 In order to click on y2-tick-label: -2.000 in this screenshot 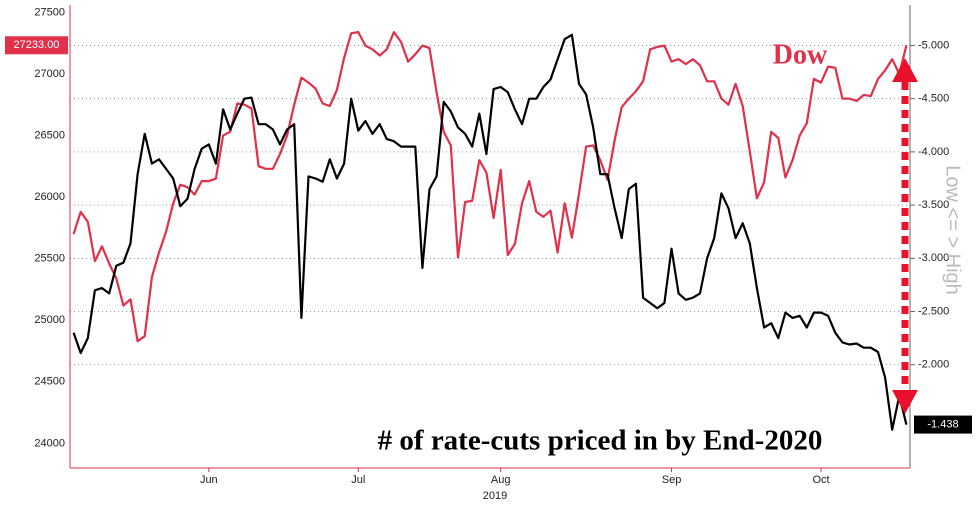, I will do `click(933, 365)`.